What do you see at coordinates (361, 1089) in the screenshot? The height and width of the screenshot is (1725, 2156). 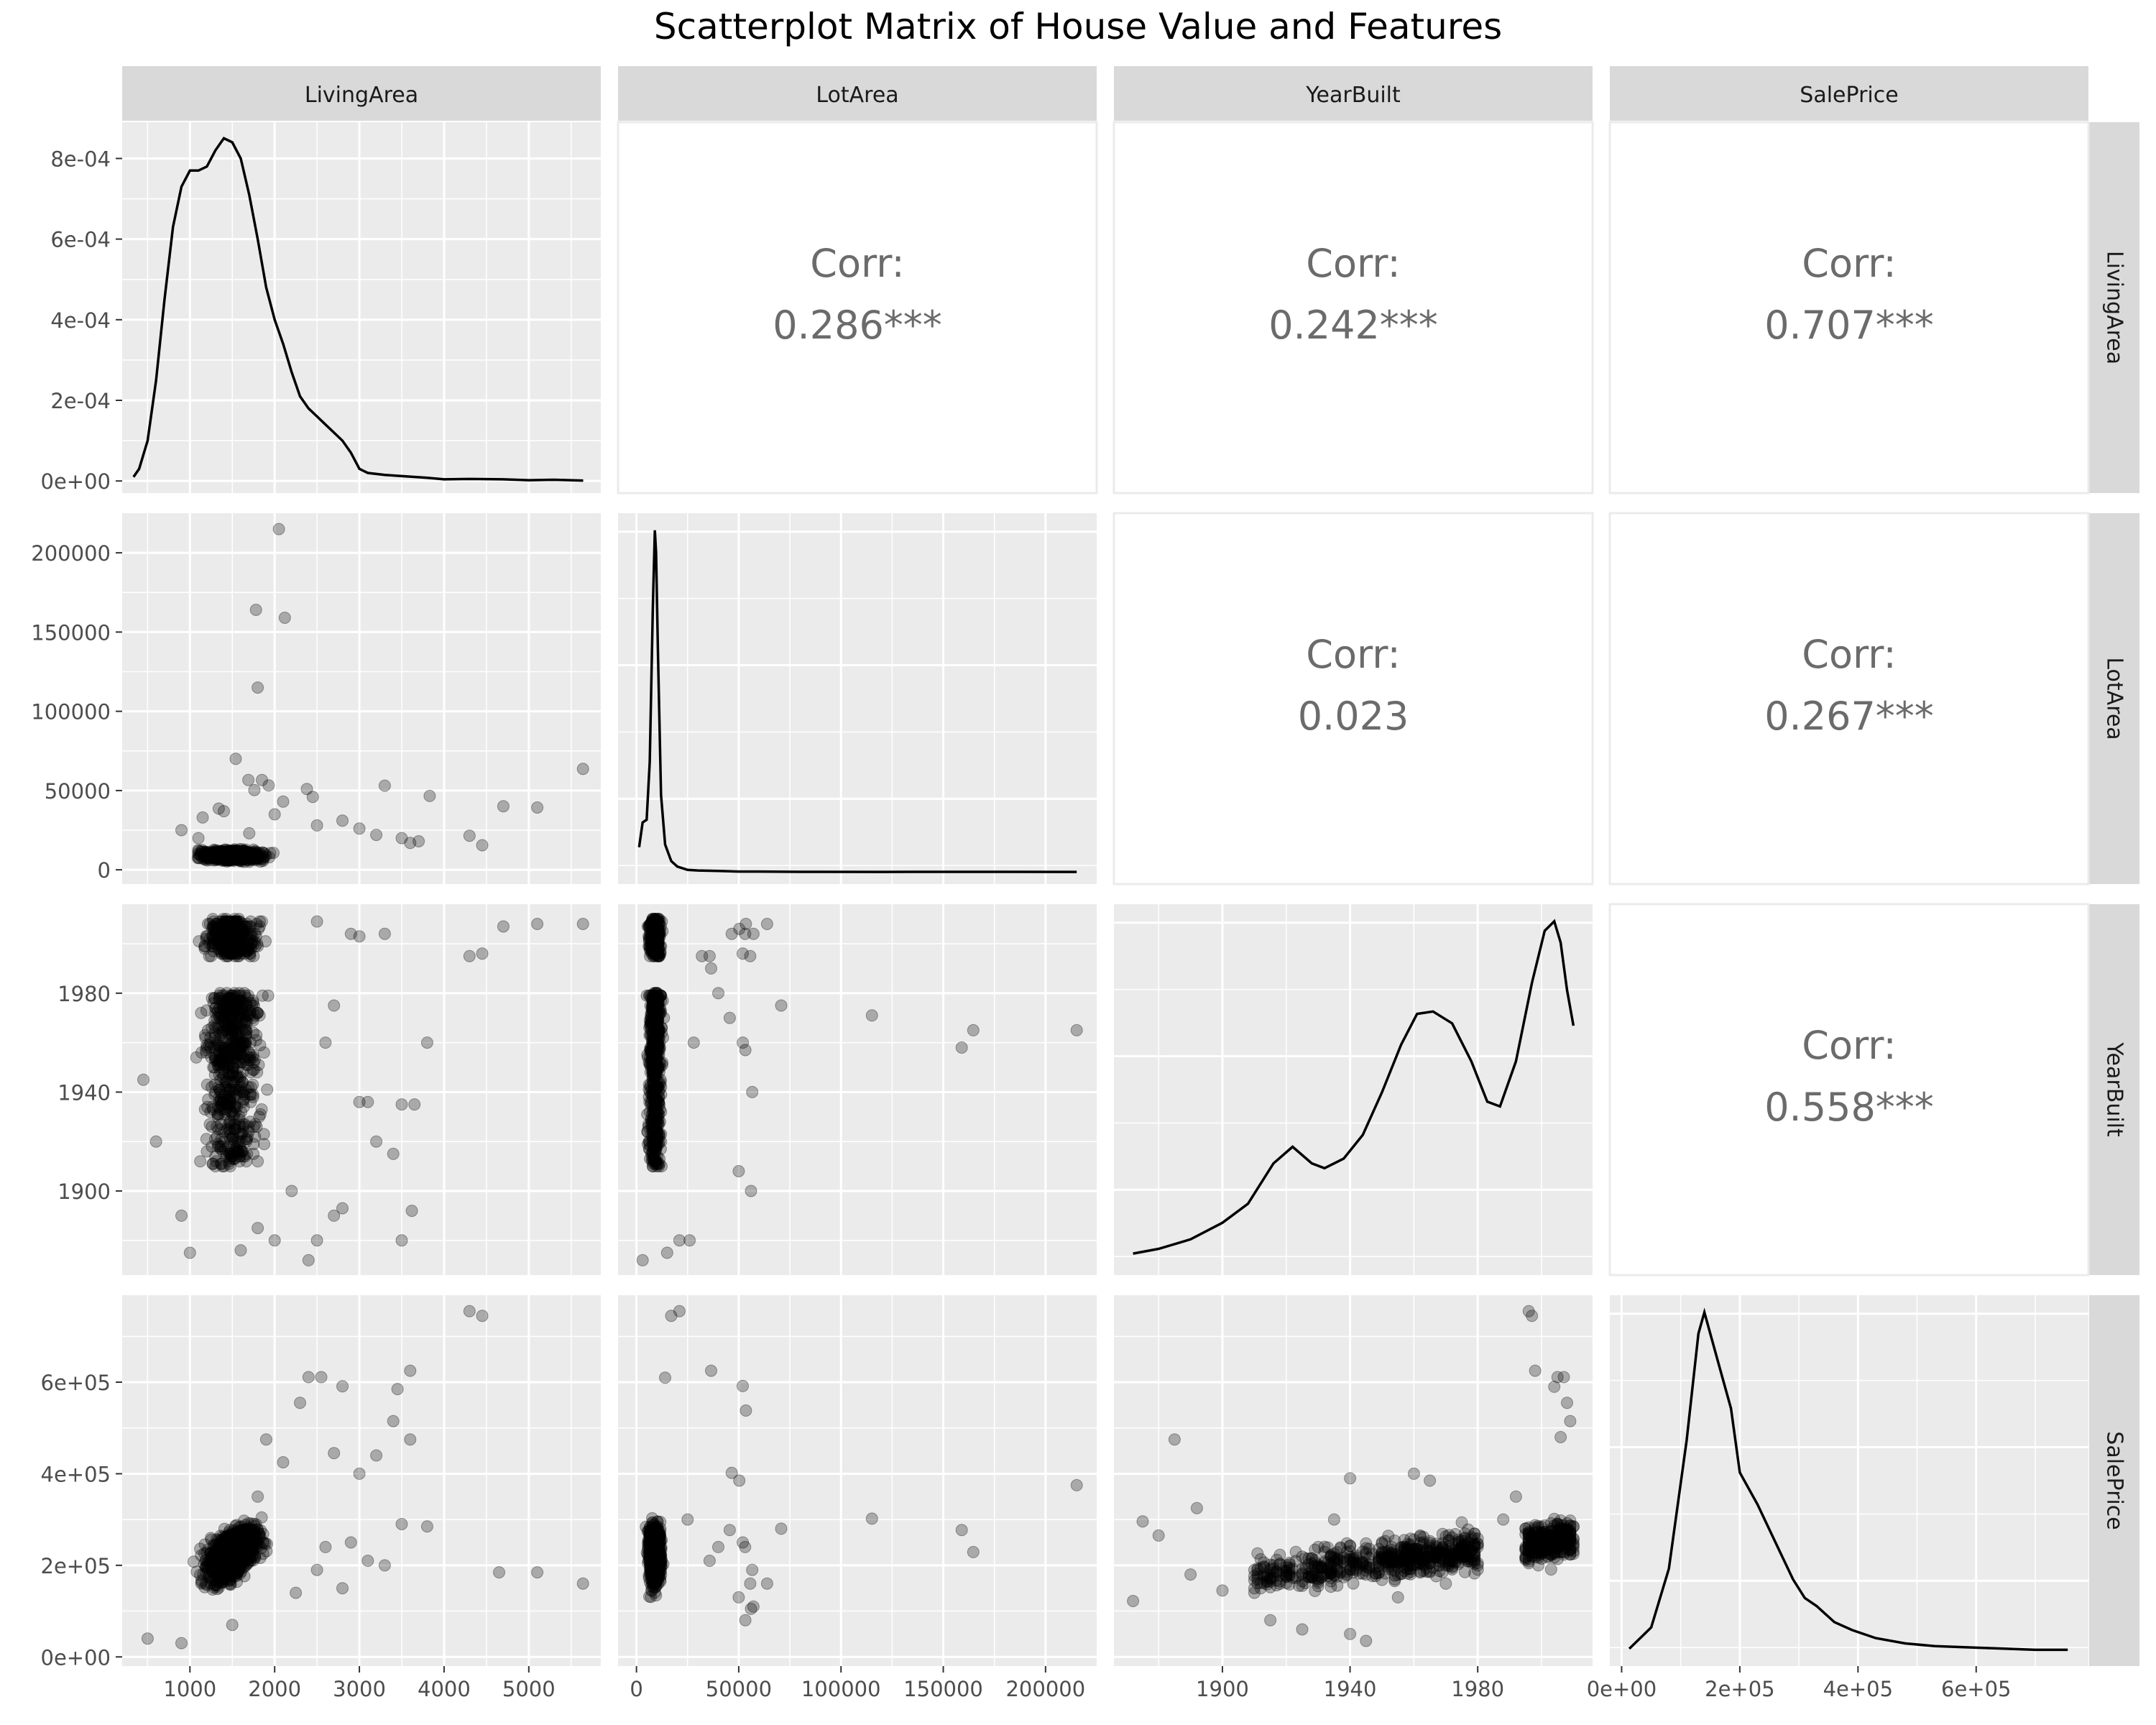 I see `panel-yearbuilt-livingarea` at bounding box center [361, 1089].